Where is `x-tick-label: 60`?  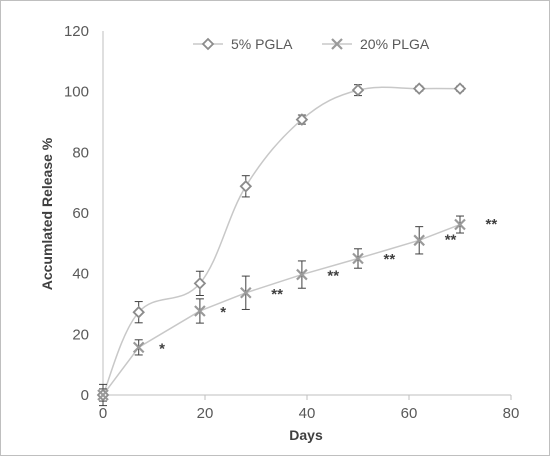 x-tick-label: 60 is located at coordinates (409, 413).